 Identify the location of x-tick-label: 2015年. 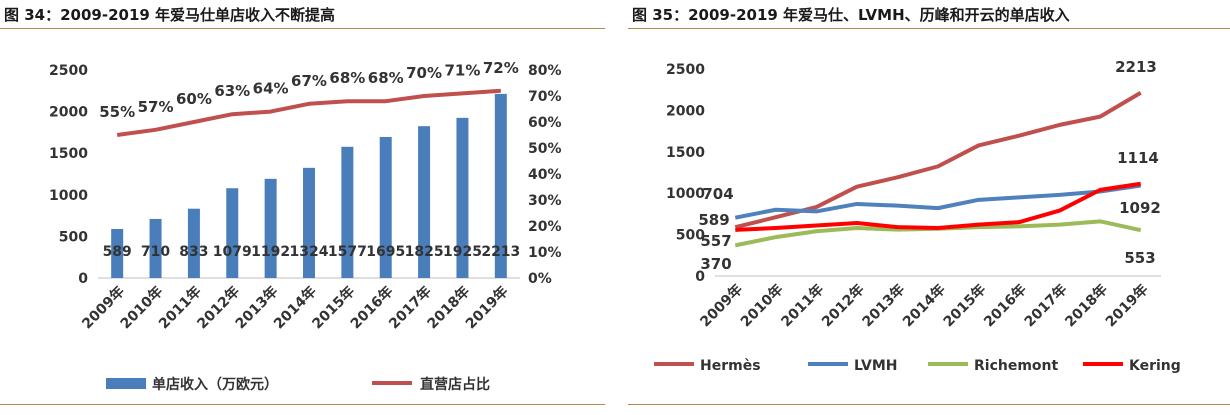
(964, 305).